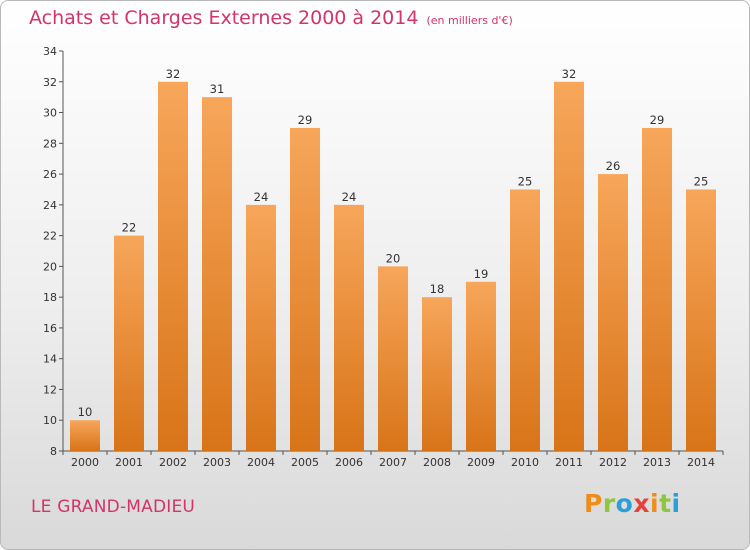 The width and height of the screenshot is (750, 550). Describe the element at coordinates (613, 462) in the screenshot. I see `x-tick-label: 2012` at that location.